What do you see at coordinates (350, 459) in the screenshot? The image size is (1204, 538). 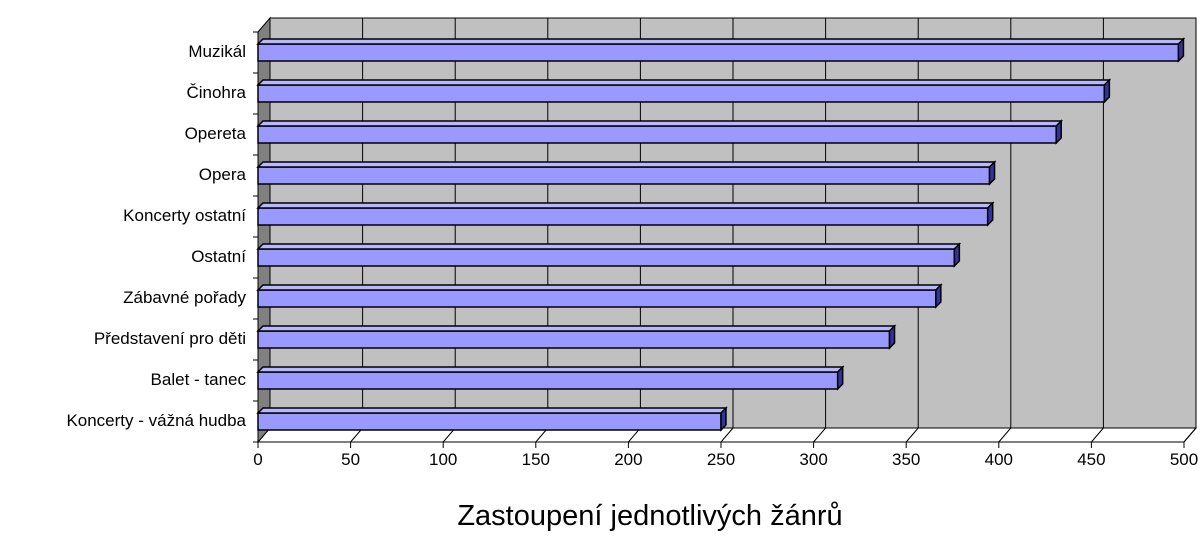 I see `x-tick-label: 50` at bounding box center [350, 459].